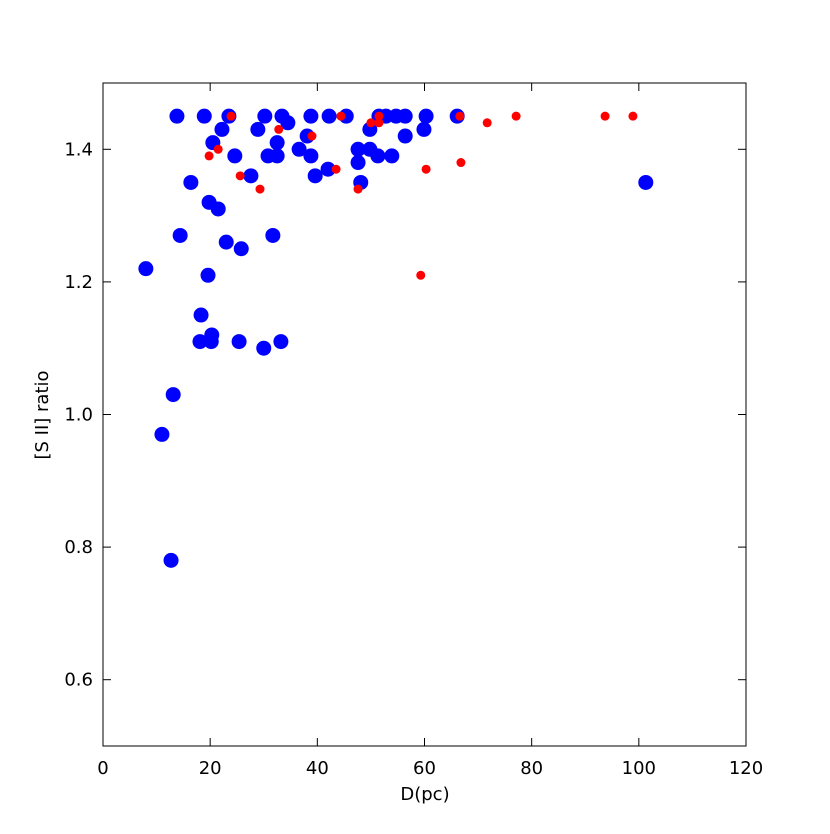  I want to click on y-axis-label: [S II] ratio, so click(42, 414).